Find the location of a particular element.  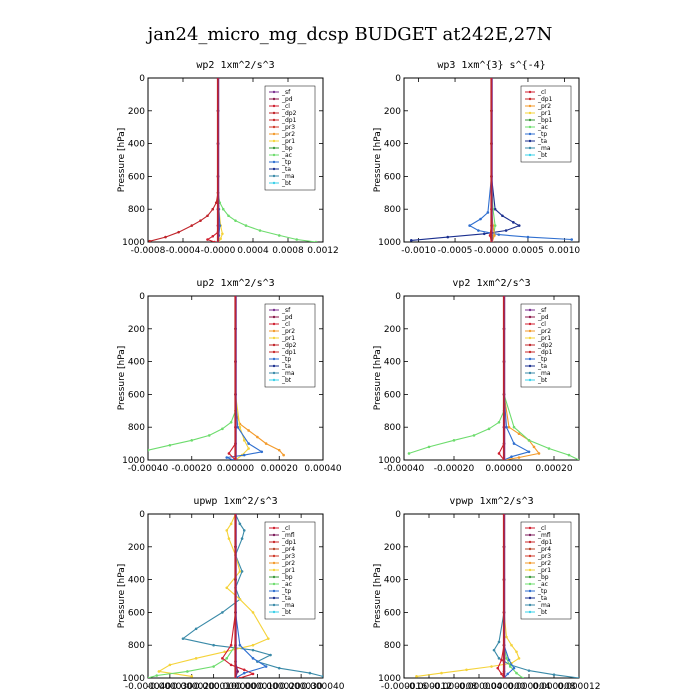

series-line-pr1 is located at coordinates (213, 595).